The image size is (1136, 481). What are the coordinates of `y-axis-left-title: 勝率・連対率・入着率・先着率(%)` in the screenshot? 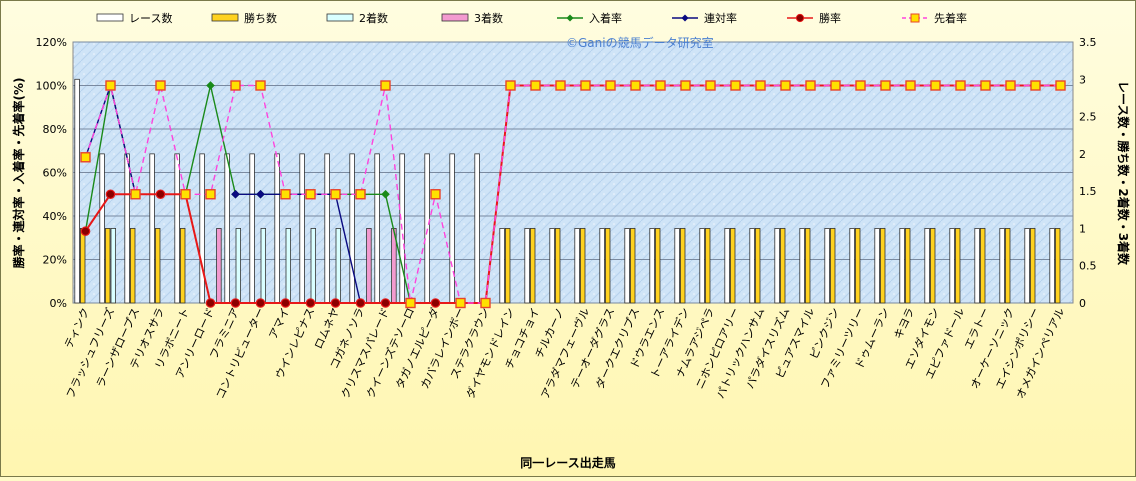 It's located at (18, 173).